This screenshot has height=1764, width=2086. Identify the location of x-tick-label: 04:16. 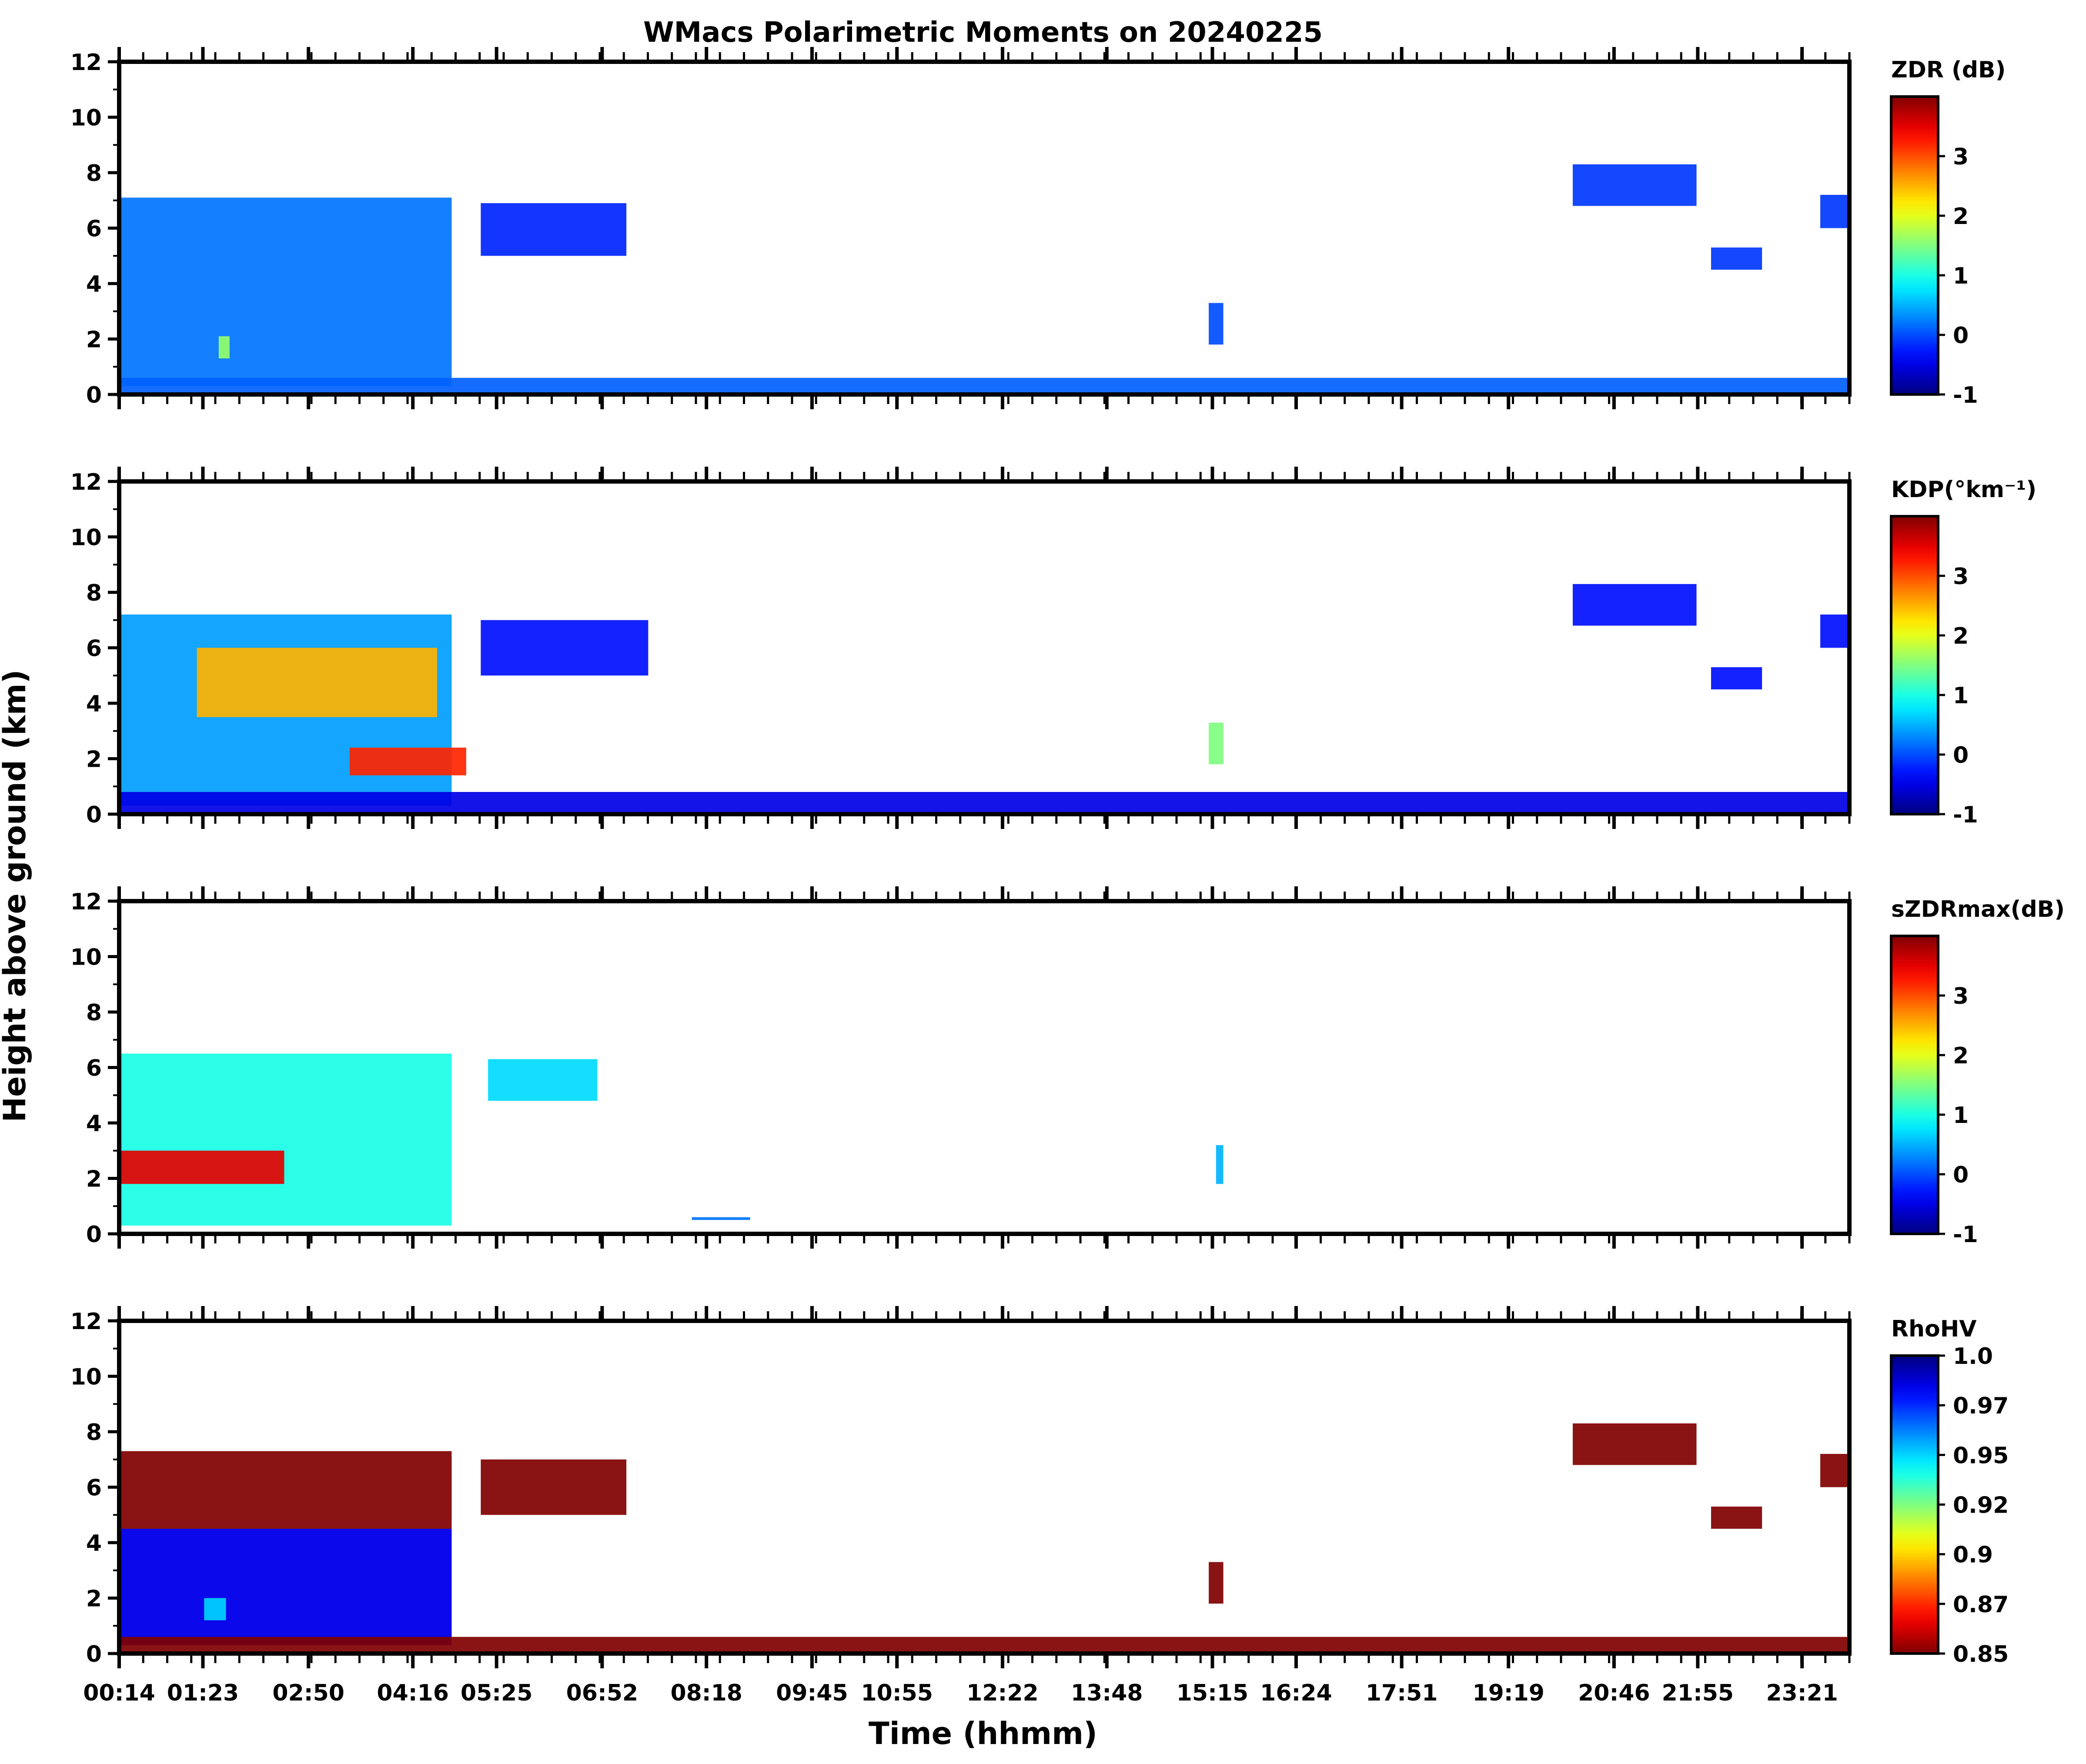
(413, 1693).